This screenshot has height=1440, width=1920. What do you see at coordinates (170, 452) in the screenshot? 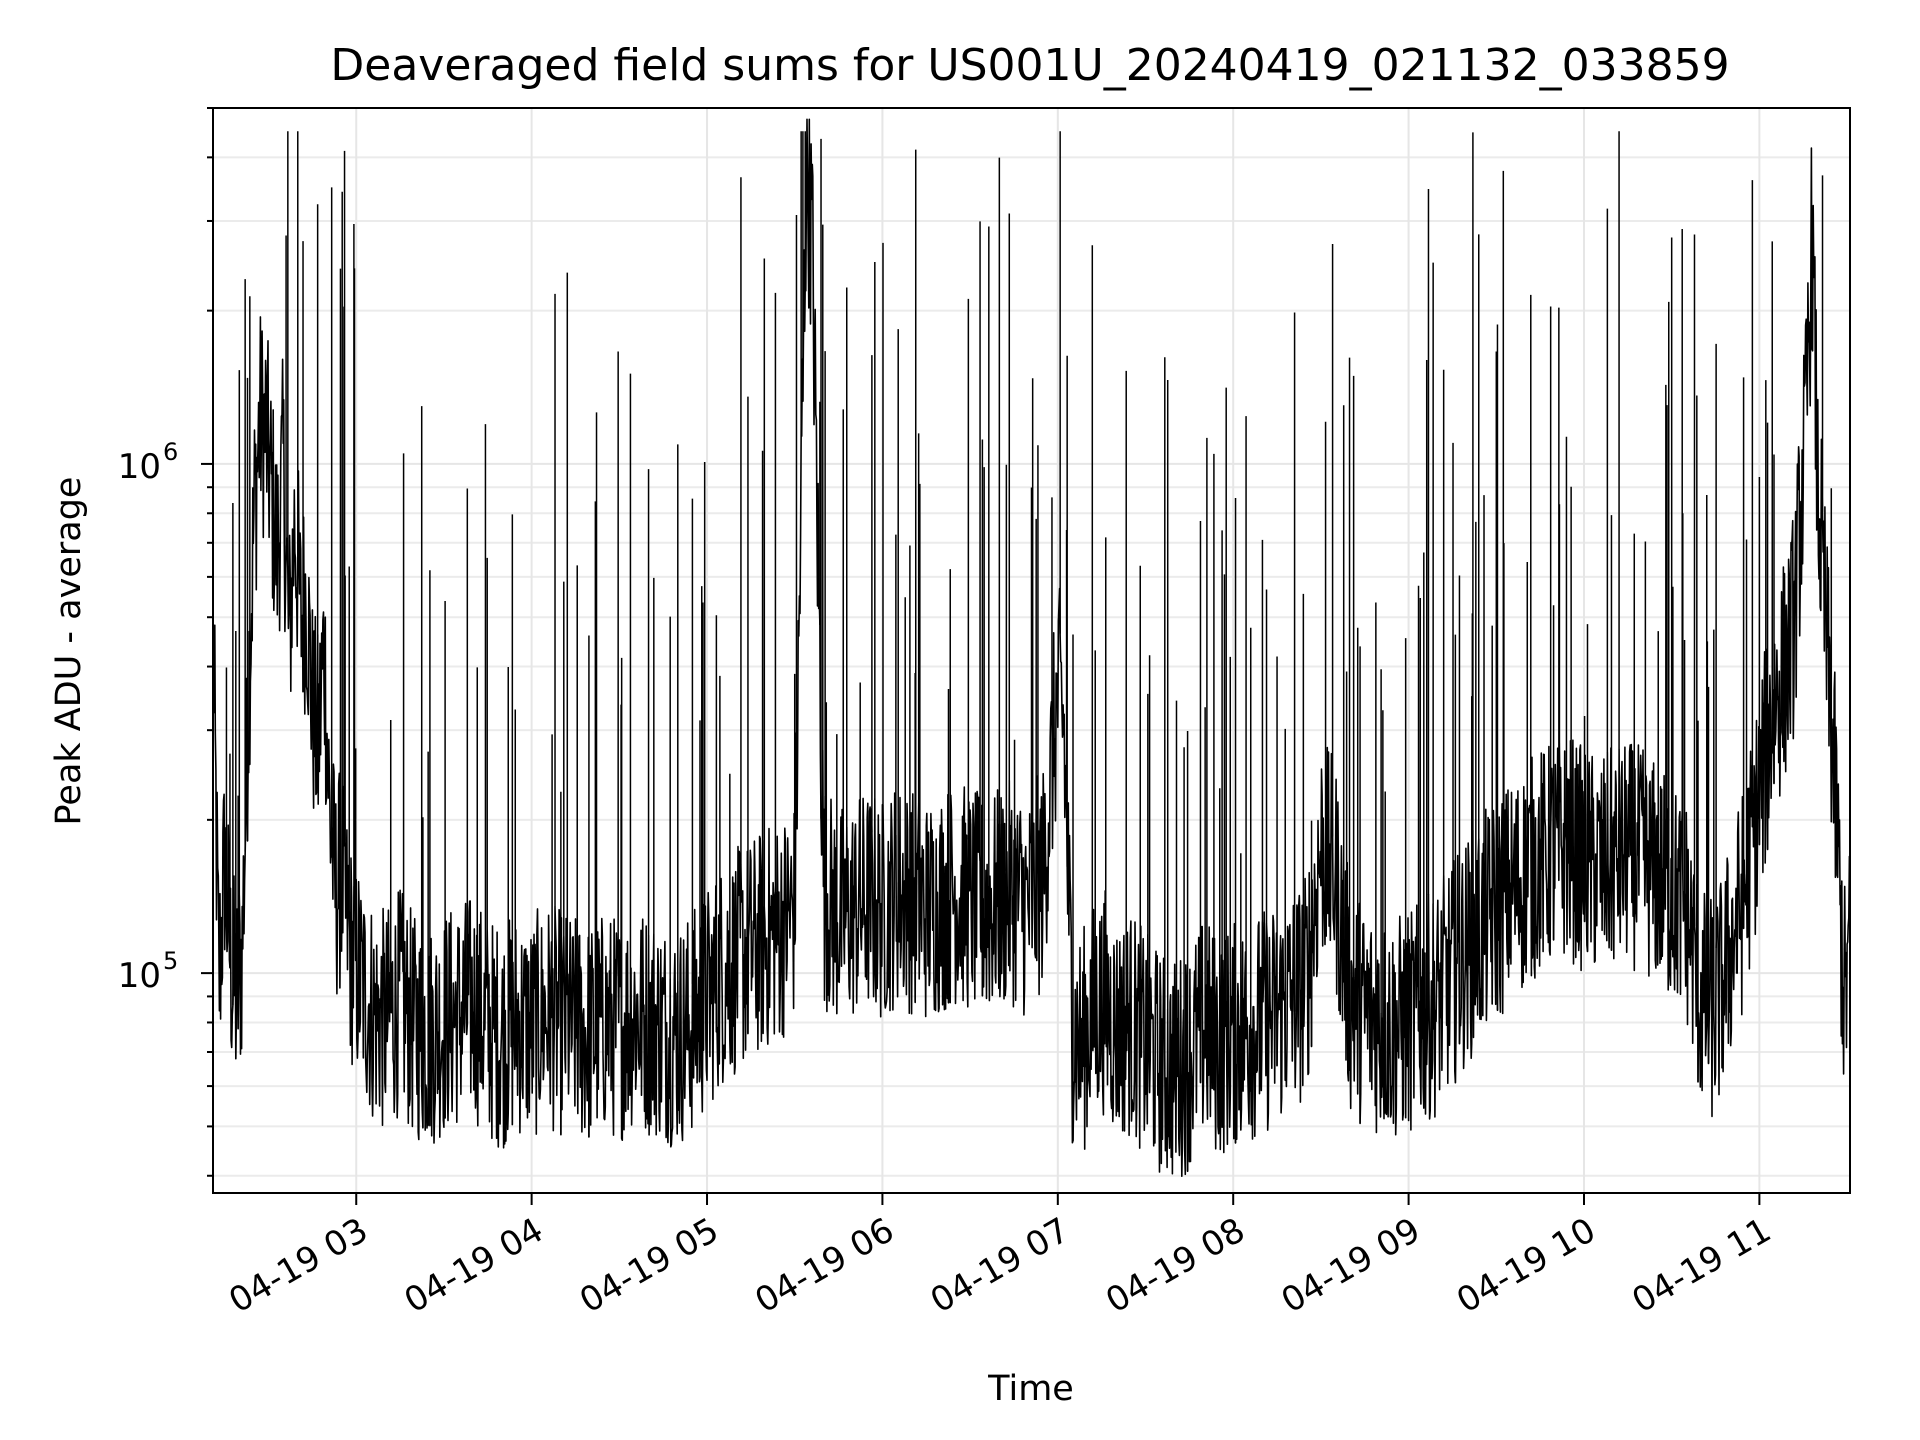
I see `y-tick-exponent: 6` at bounding box center [170, 452].